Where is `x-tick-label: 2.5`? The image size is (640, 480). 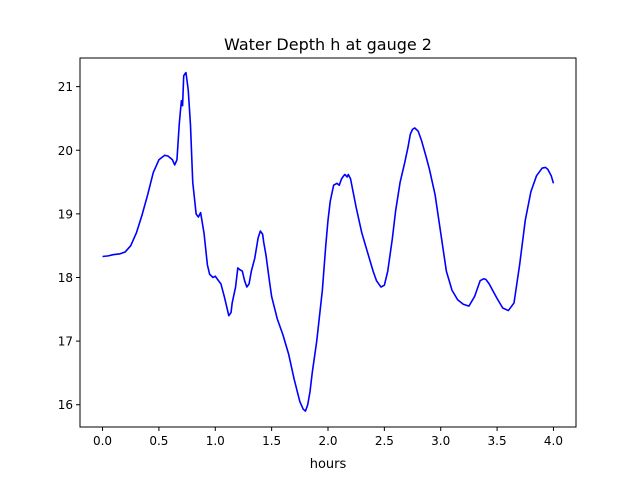 x-tick-label: 2.5 is located at coordinates (384, 441).